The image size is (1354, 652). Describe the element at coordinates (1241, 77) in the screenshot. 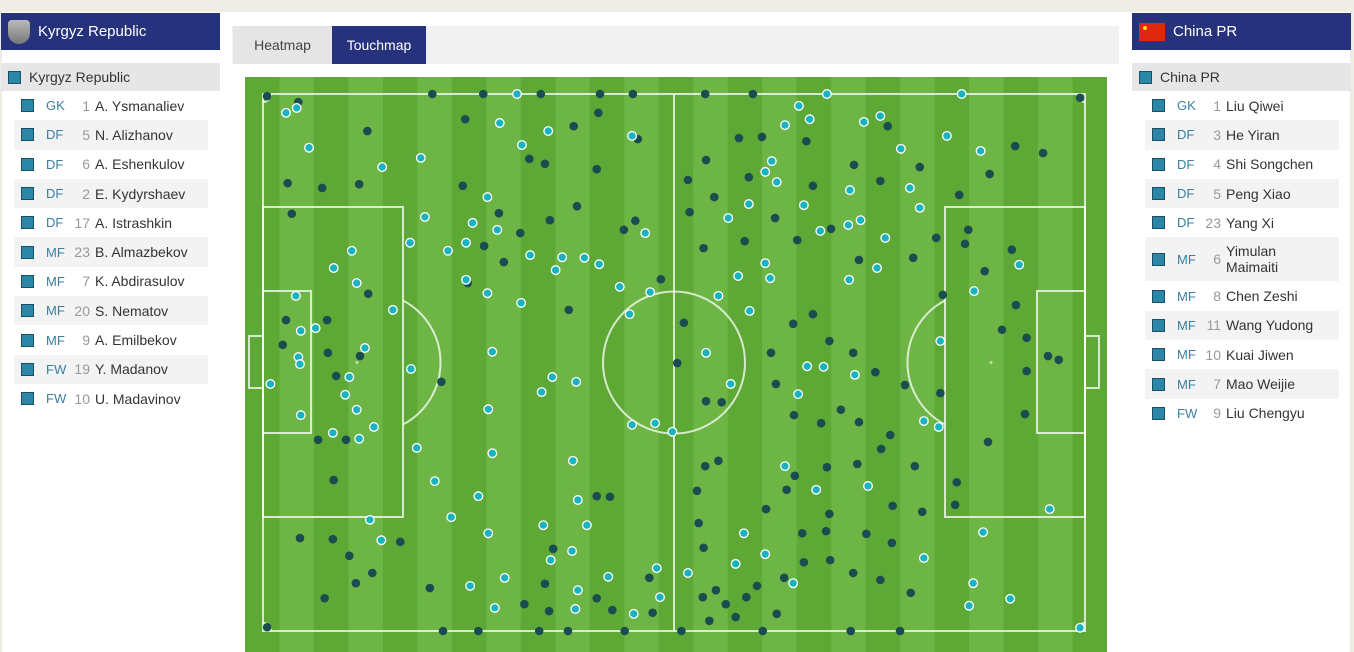

I see `away-team-toggle: China PR` at that location.